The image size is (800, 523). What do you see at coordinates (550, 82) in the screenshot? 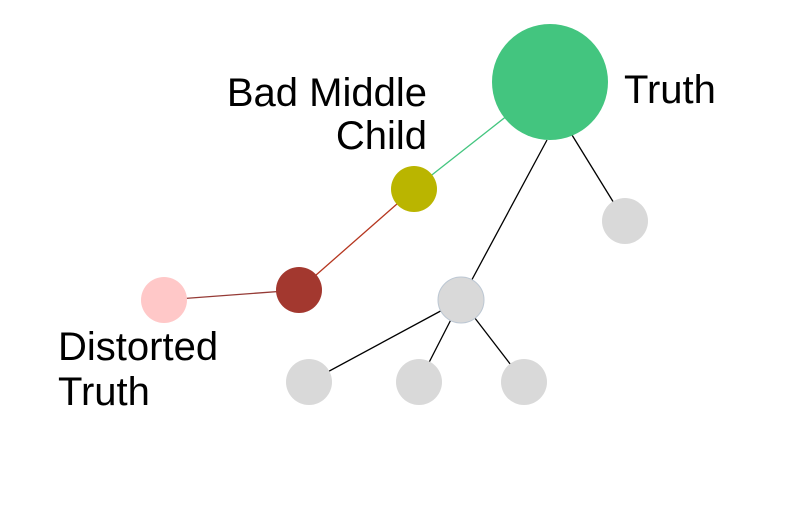
I see `truth-node` at bounding box center [550, 82].